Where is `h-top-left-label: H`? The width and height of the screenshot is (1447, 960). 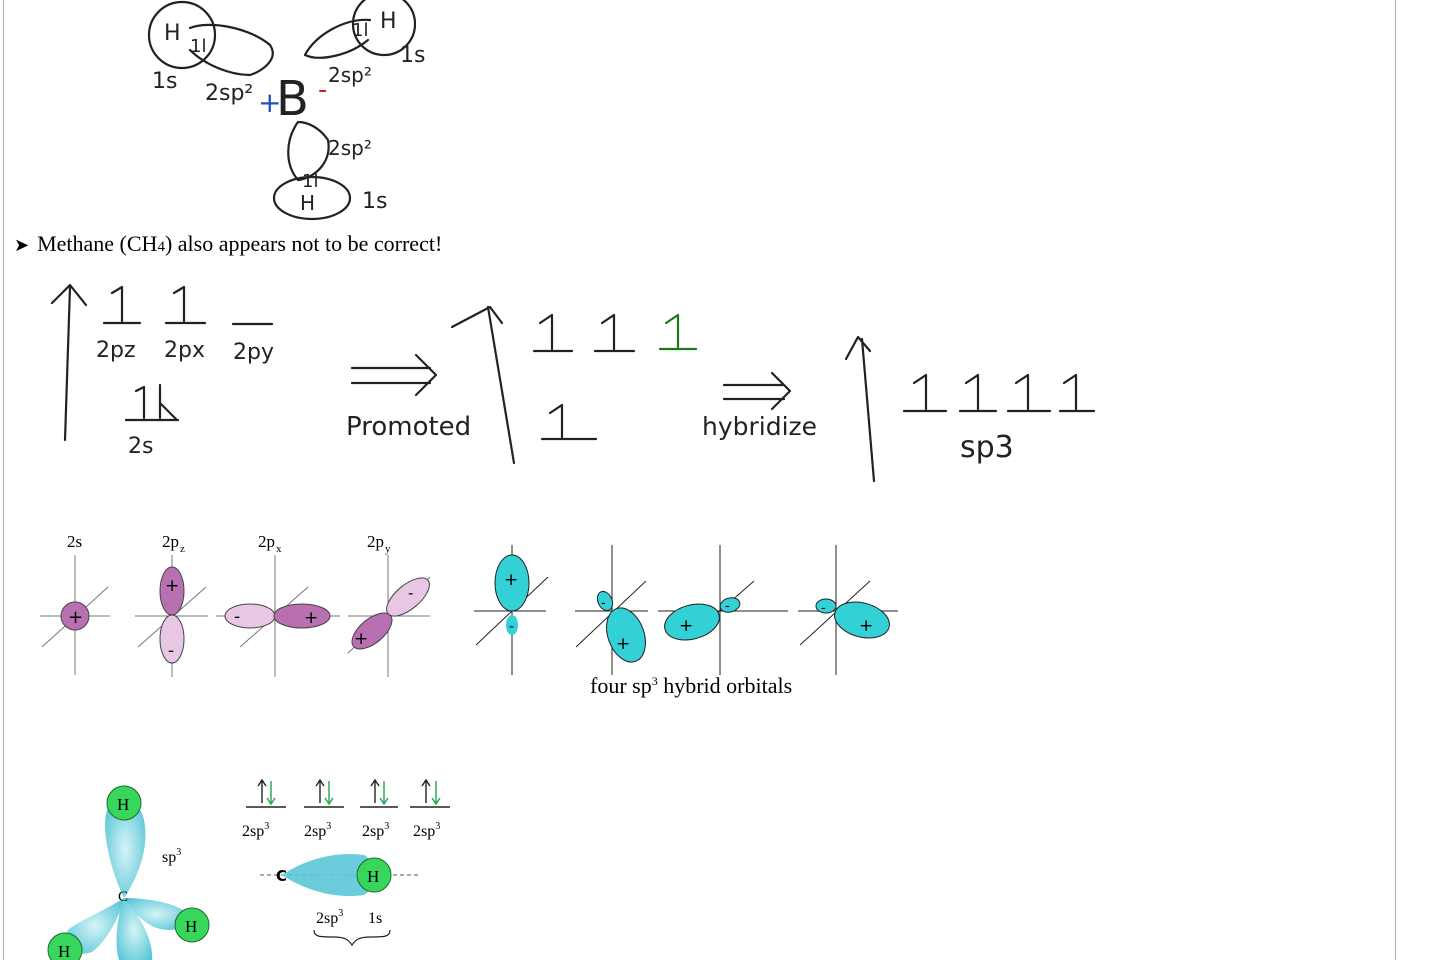 h-top-left-label: H is located at coordinates (172, 33).